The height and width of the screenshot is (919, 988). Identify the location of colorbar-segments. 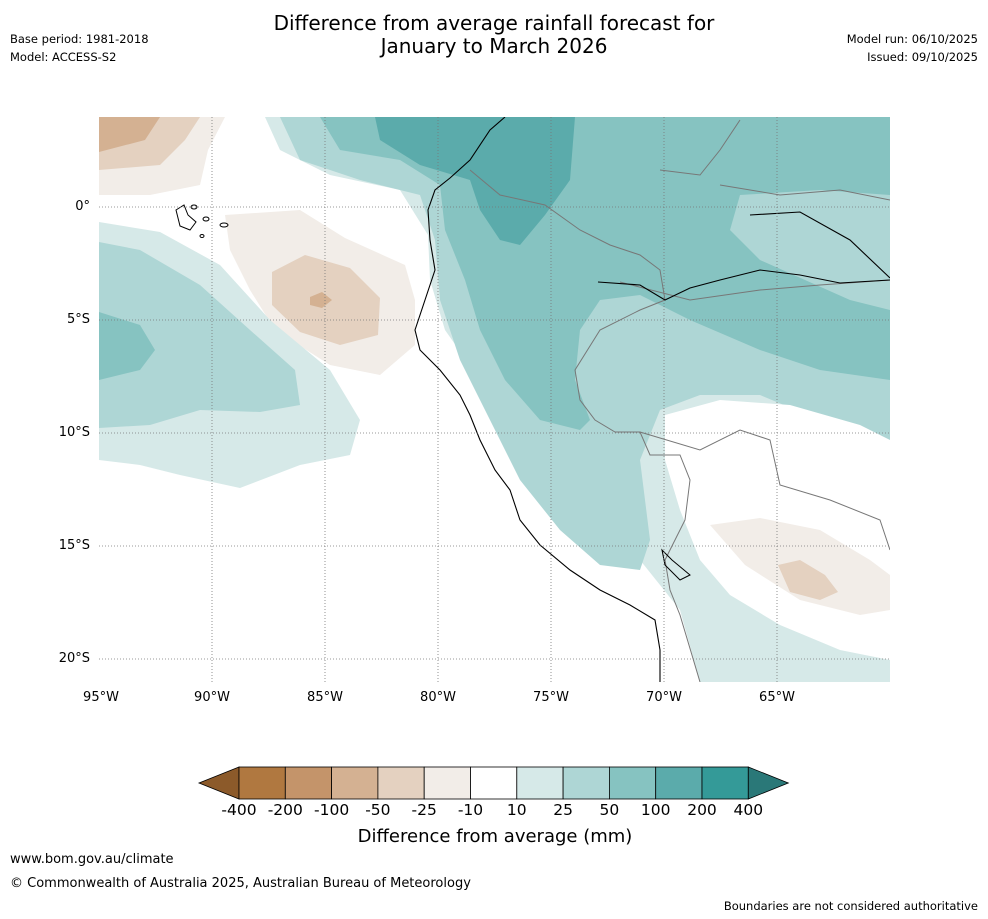
(493, 783).